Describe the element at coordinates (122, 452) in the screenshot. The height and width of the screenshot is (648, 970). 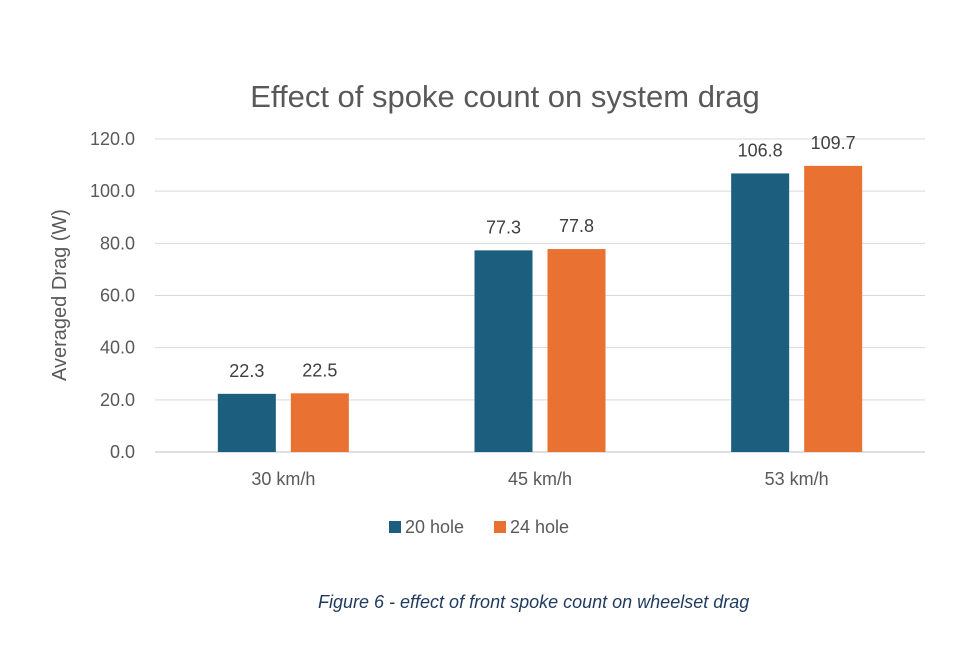
I see `y-tick-label: 0.0` at that location.